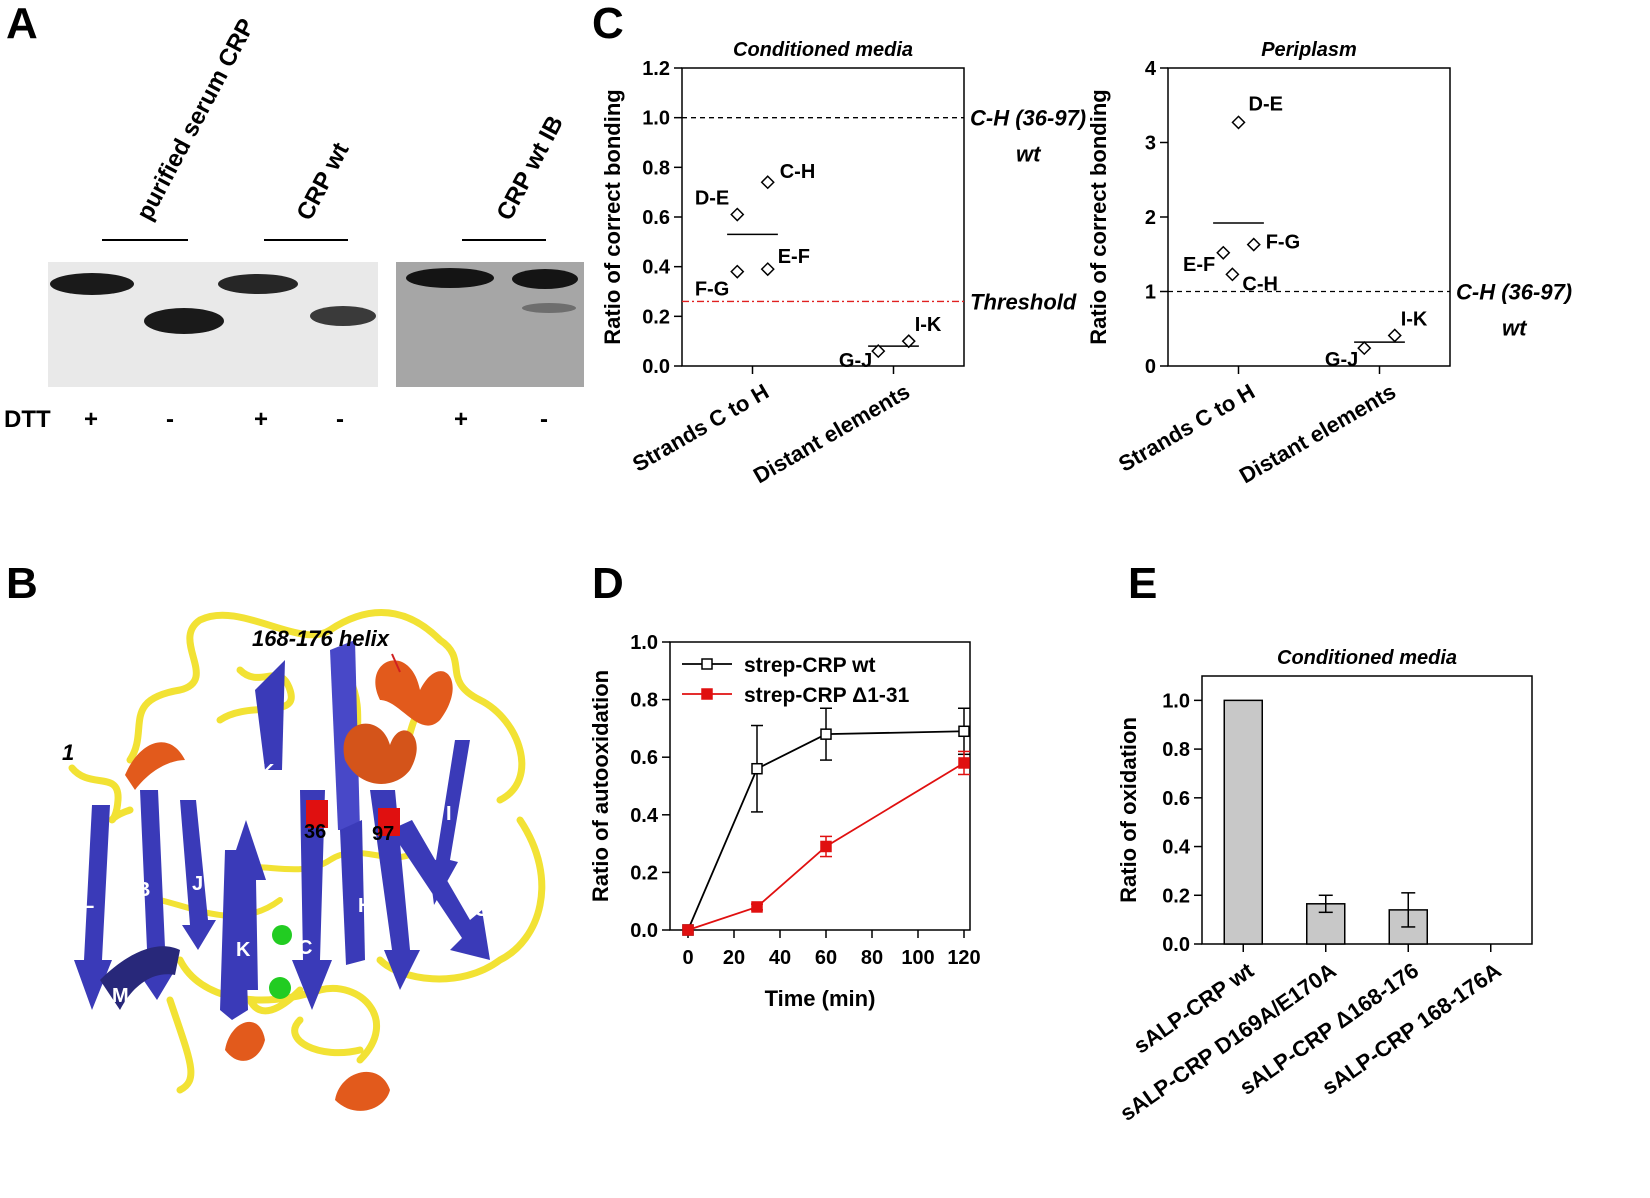 This screenshot has height=1198, width=1650. I want to click on dtt-sign: -, so click(544, 419).